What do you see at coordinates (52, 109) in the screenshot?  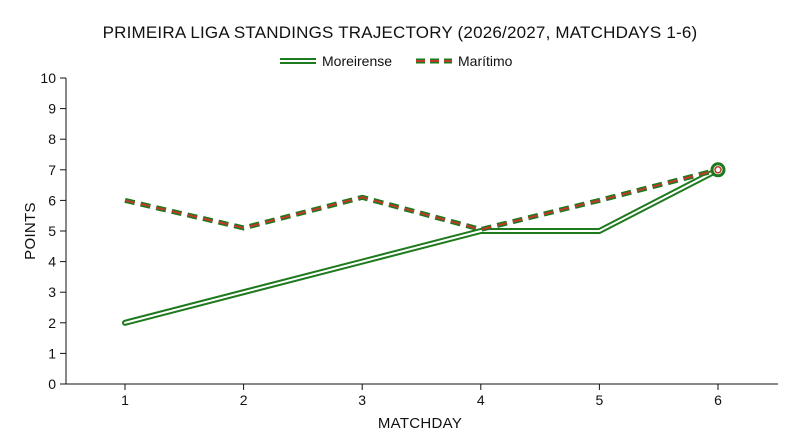 I see `y-tick-label-9: 9` at bounding box center [52, 109].